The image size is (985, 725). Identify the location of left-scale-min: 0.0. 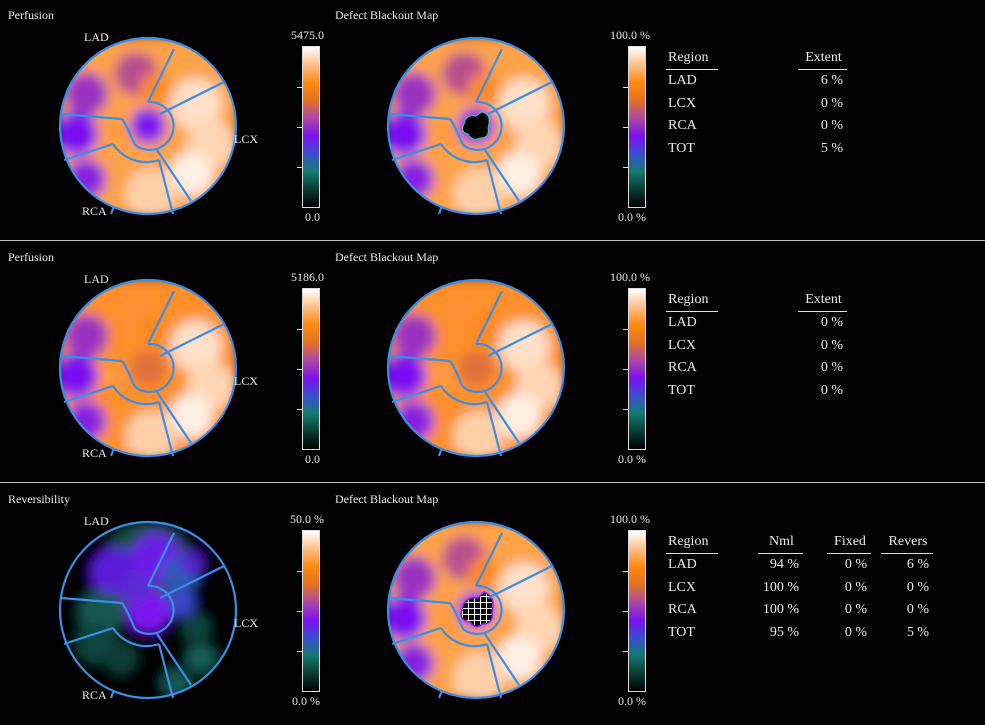
(312, 459).